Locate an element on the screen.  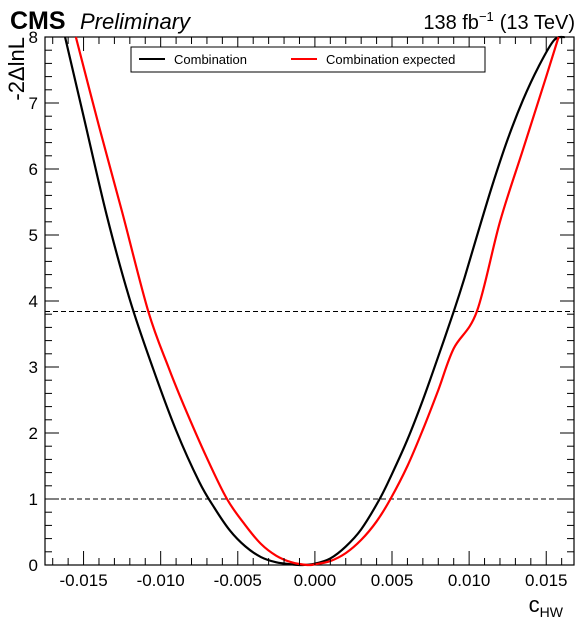
legend: Combination Combination expected is located at coordinates (308, 59).